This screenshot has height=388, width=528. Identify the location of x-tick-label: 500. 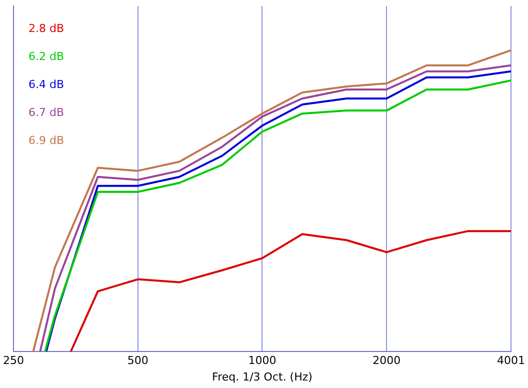
(137, 361).